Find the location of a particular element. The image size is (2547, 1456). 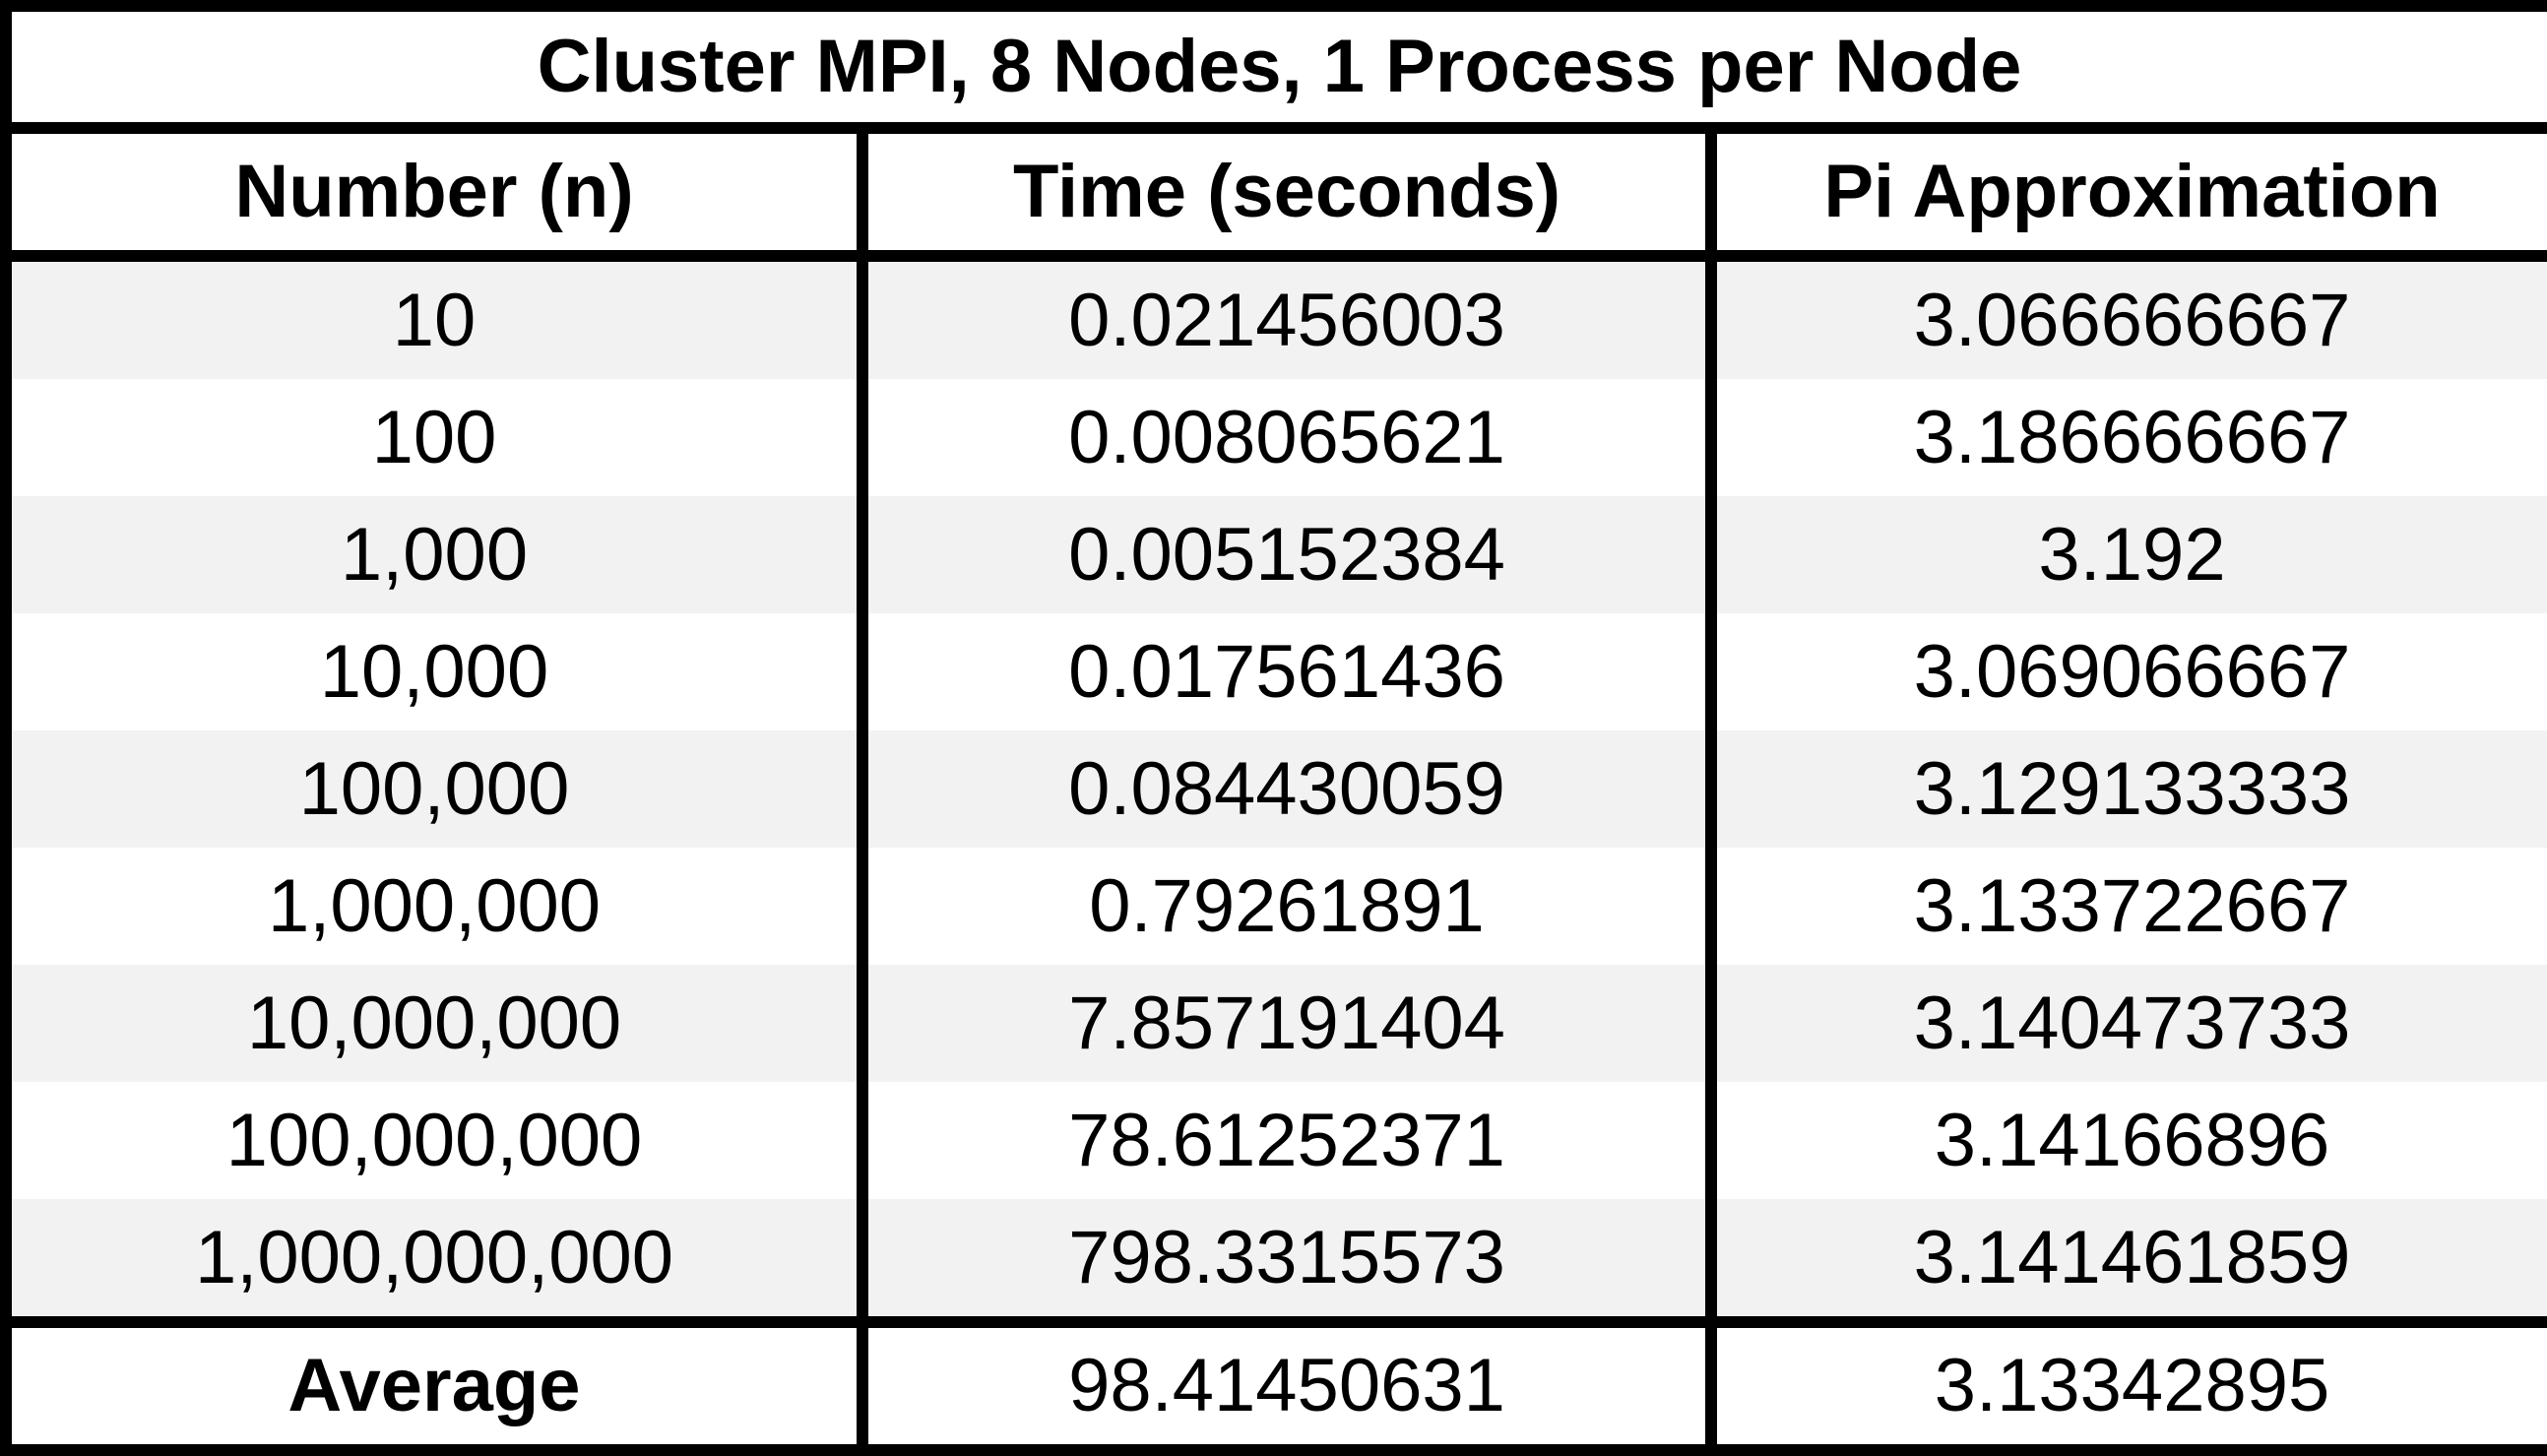

cell-number: 1,000,000,000 is located at coordinates (434, 1260).